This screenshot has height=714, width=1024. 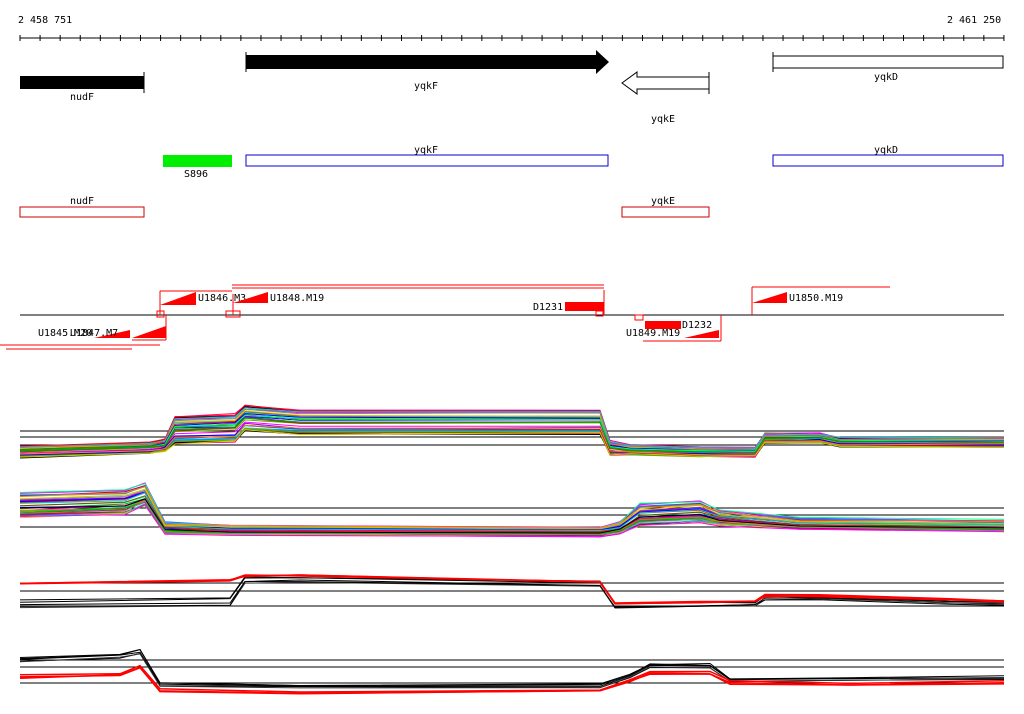 I want to click on feature-label-U1846-M3: U1846.M3, so click(x=222, y=298).